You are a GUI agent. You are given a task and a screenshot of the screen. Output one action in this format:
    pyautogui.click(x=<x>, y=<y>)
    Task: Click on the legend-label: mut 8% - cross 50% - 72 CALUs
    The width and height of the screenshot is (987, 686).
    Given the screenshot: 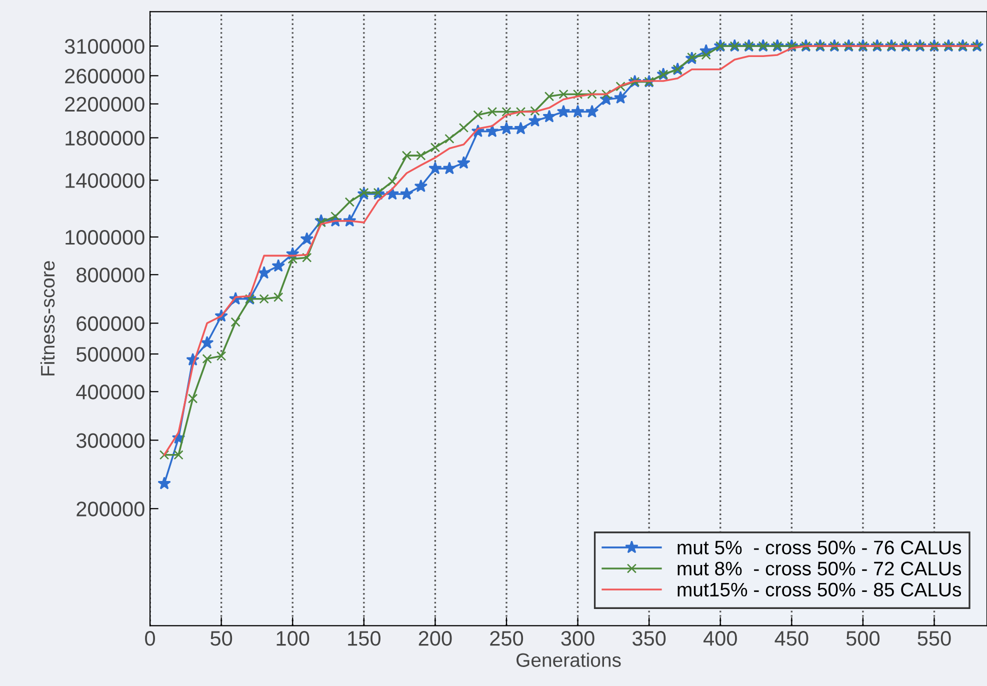 What is the action you would take?
    pyautogui.click(x=820, y=569)
    